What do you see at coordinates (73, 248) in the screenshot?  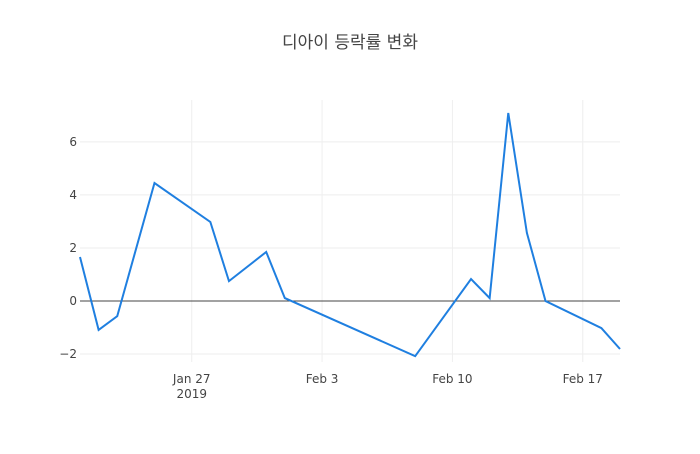 I see `y-tick-label: 2` at bounding box center [73, 248].